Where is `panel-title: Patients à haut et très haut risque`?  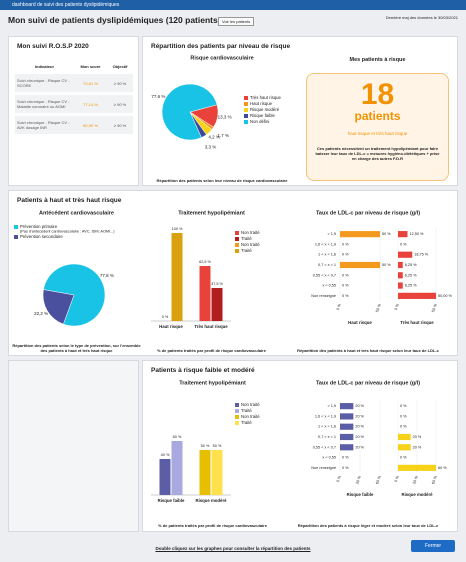
panel-title: Patients à haut et très haut risque is located at coordinates (69, 200).